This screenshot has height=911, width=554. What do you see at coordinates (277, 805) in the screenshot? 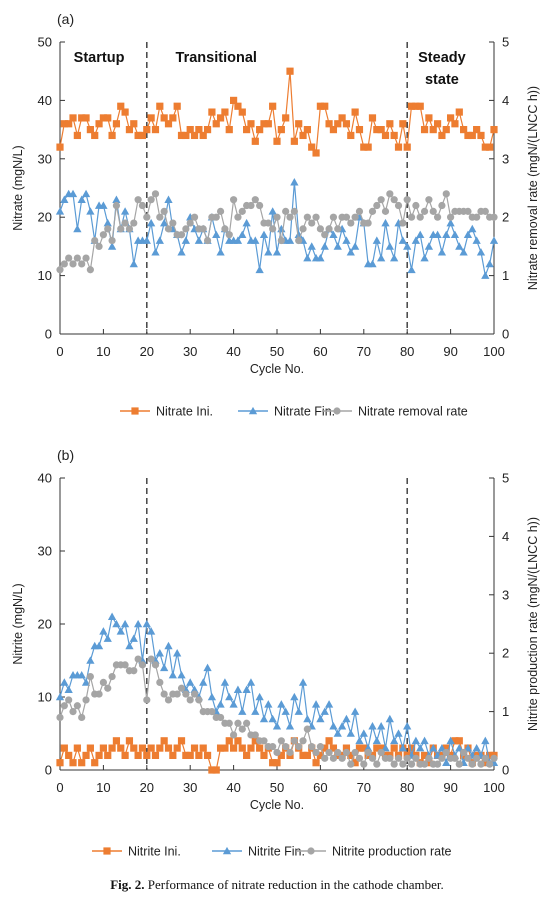
I see `x-axis-title: Cycle No.` at bounding box center [277, 805].